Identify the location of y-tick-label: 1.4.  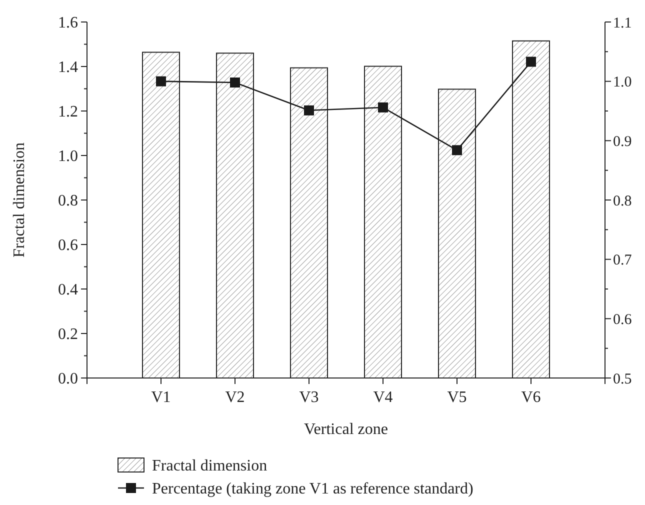
(68, 67).